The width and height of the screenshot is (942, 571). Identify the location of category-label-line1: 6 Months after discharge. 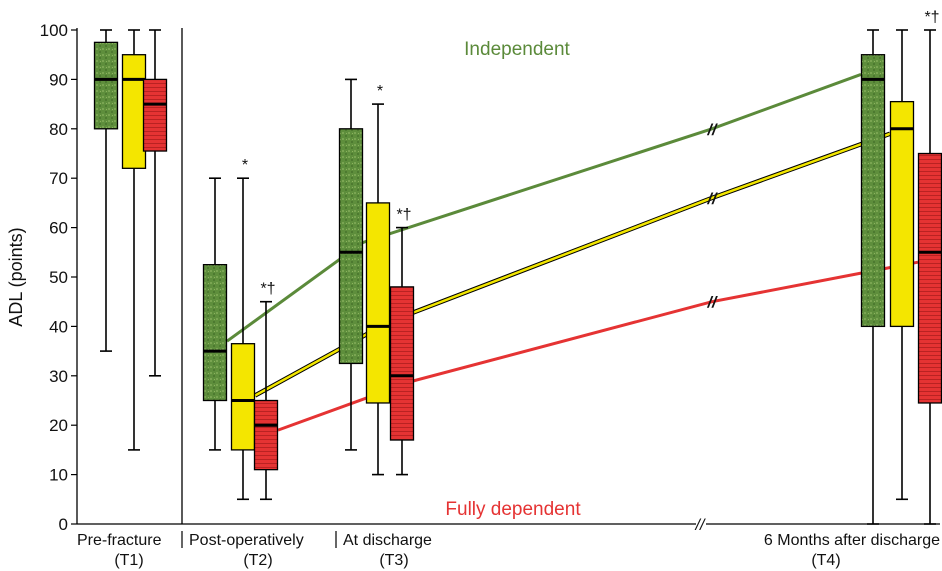
(852, 540).